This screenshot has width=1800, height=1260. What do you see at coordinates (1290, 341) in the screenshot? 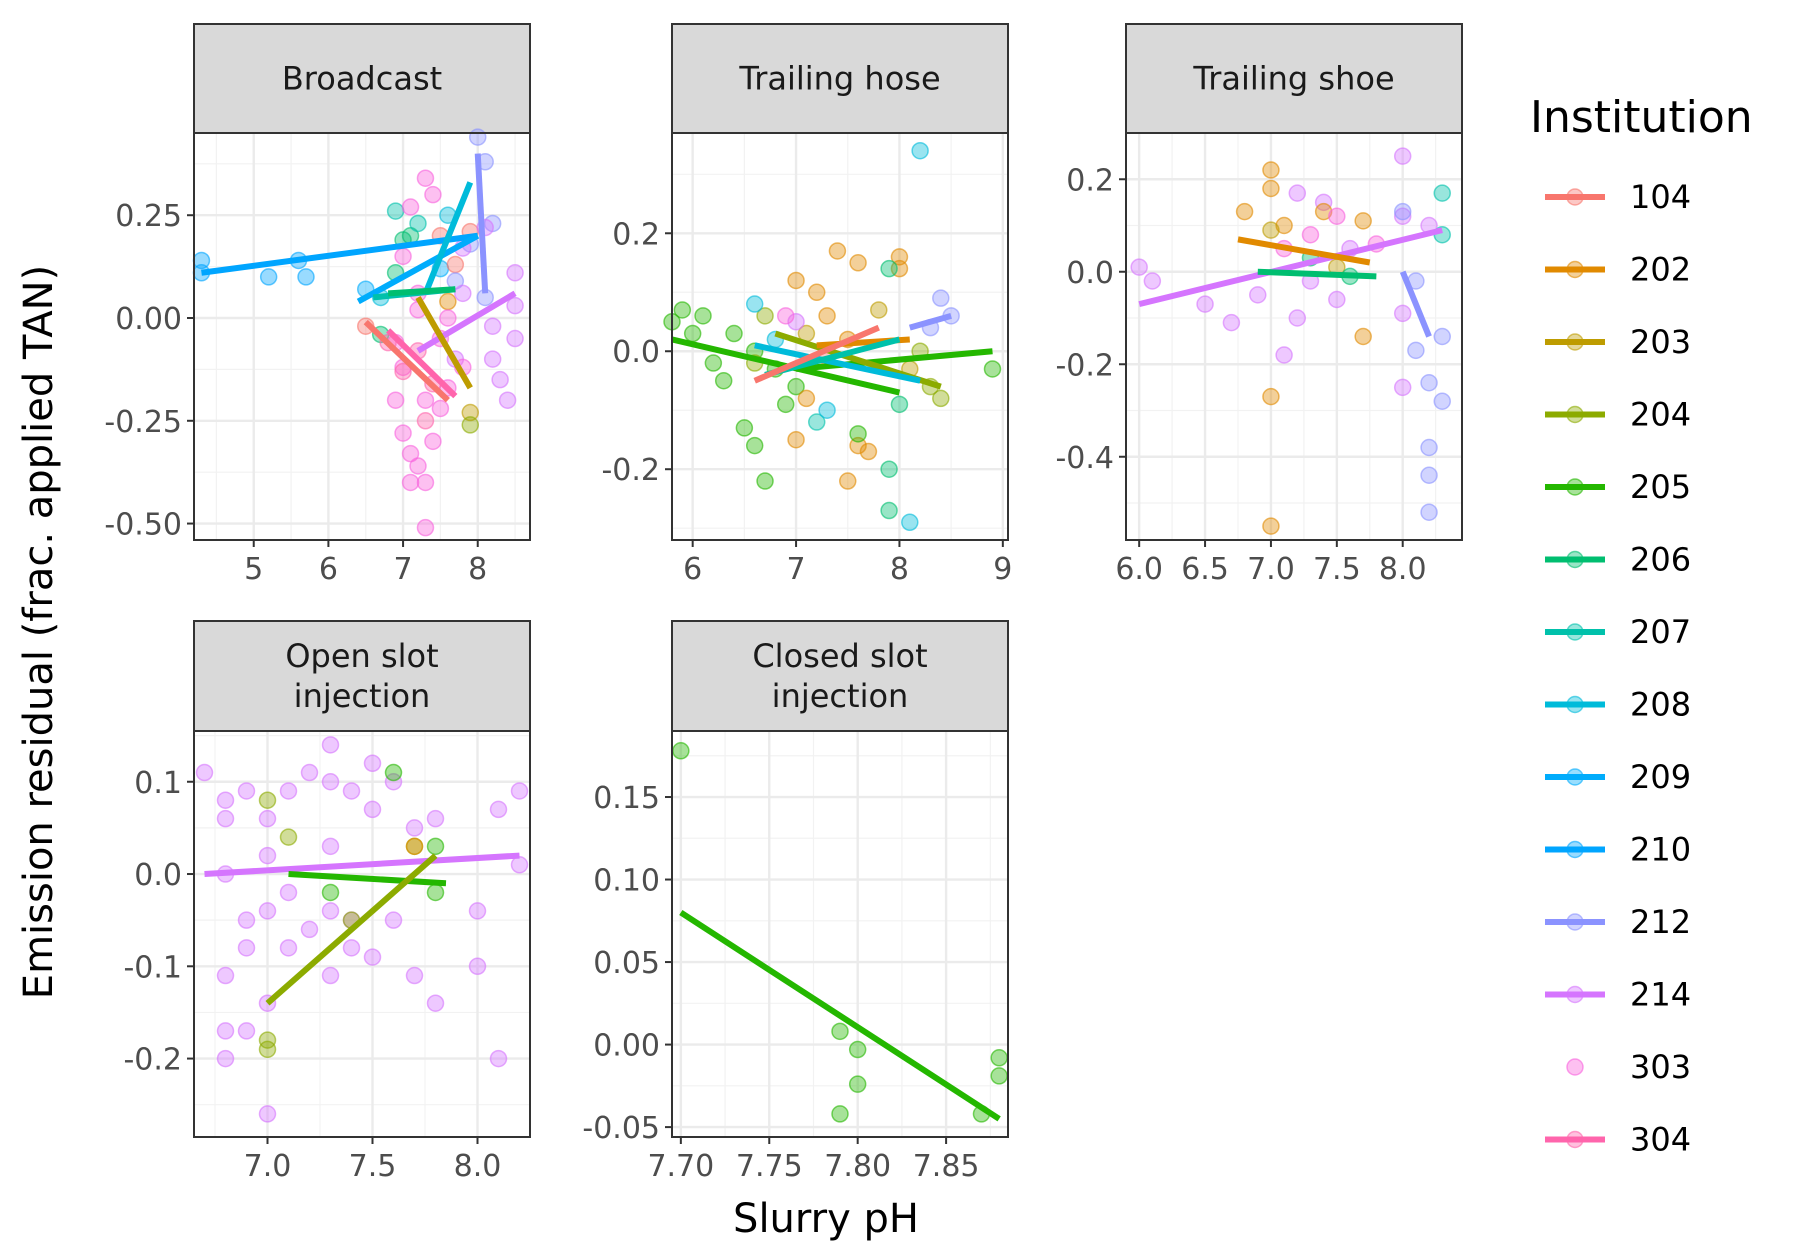
I see `points` at bounding box center [1290, 341].